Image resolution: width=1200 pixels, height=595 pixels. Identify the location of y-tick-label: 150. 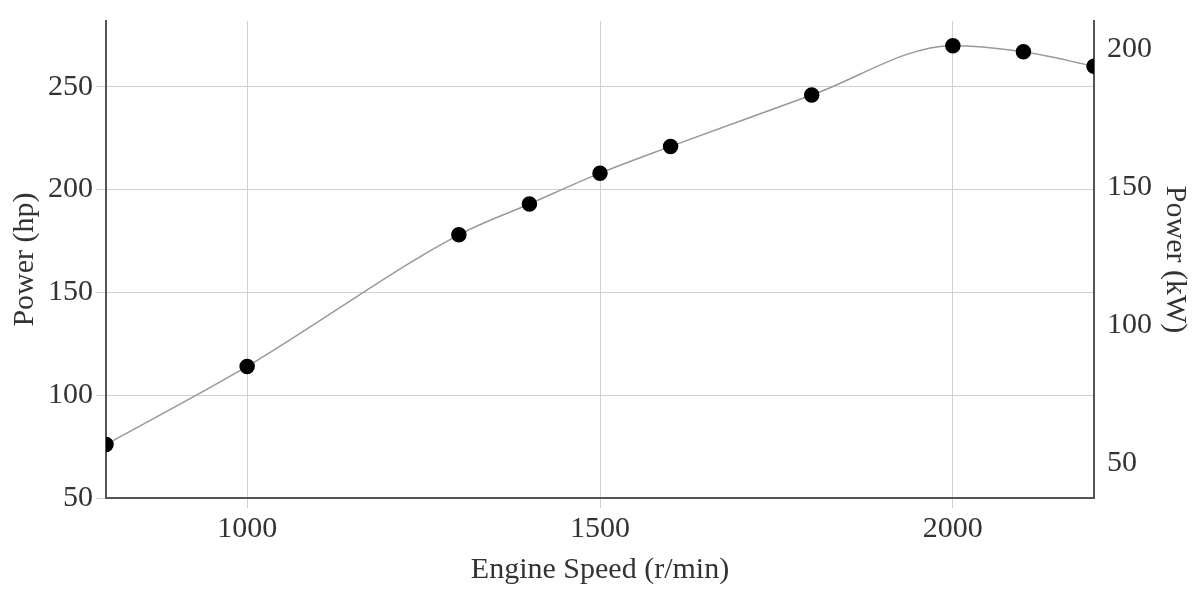
(70, 290).